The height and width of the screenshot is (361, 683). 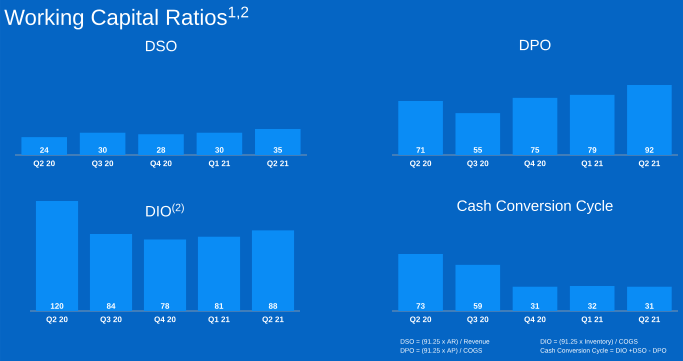 I want to click on data-label: 28, so click(x=161, y=150).